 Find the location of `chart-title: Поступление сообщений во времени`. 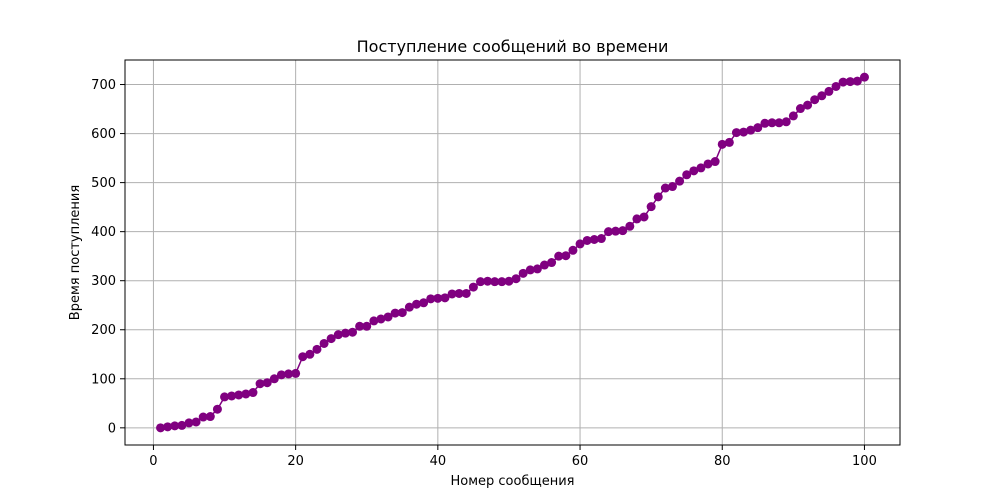

chart-title: Поступление сообщений во времени is located at coordinates (513, 46).